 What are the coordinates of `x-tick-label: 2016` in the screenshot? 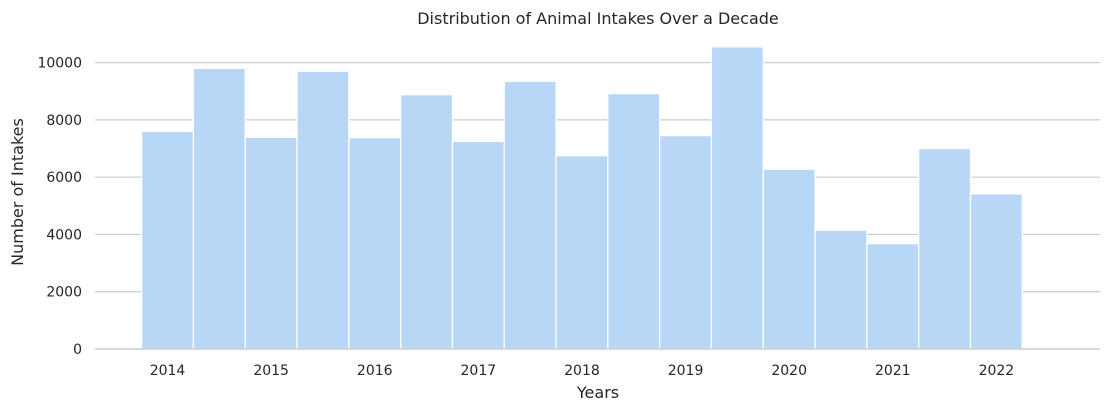 It's located at (375, 371).